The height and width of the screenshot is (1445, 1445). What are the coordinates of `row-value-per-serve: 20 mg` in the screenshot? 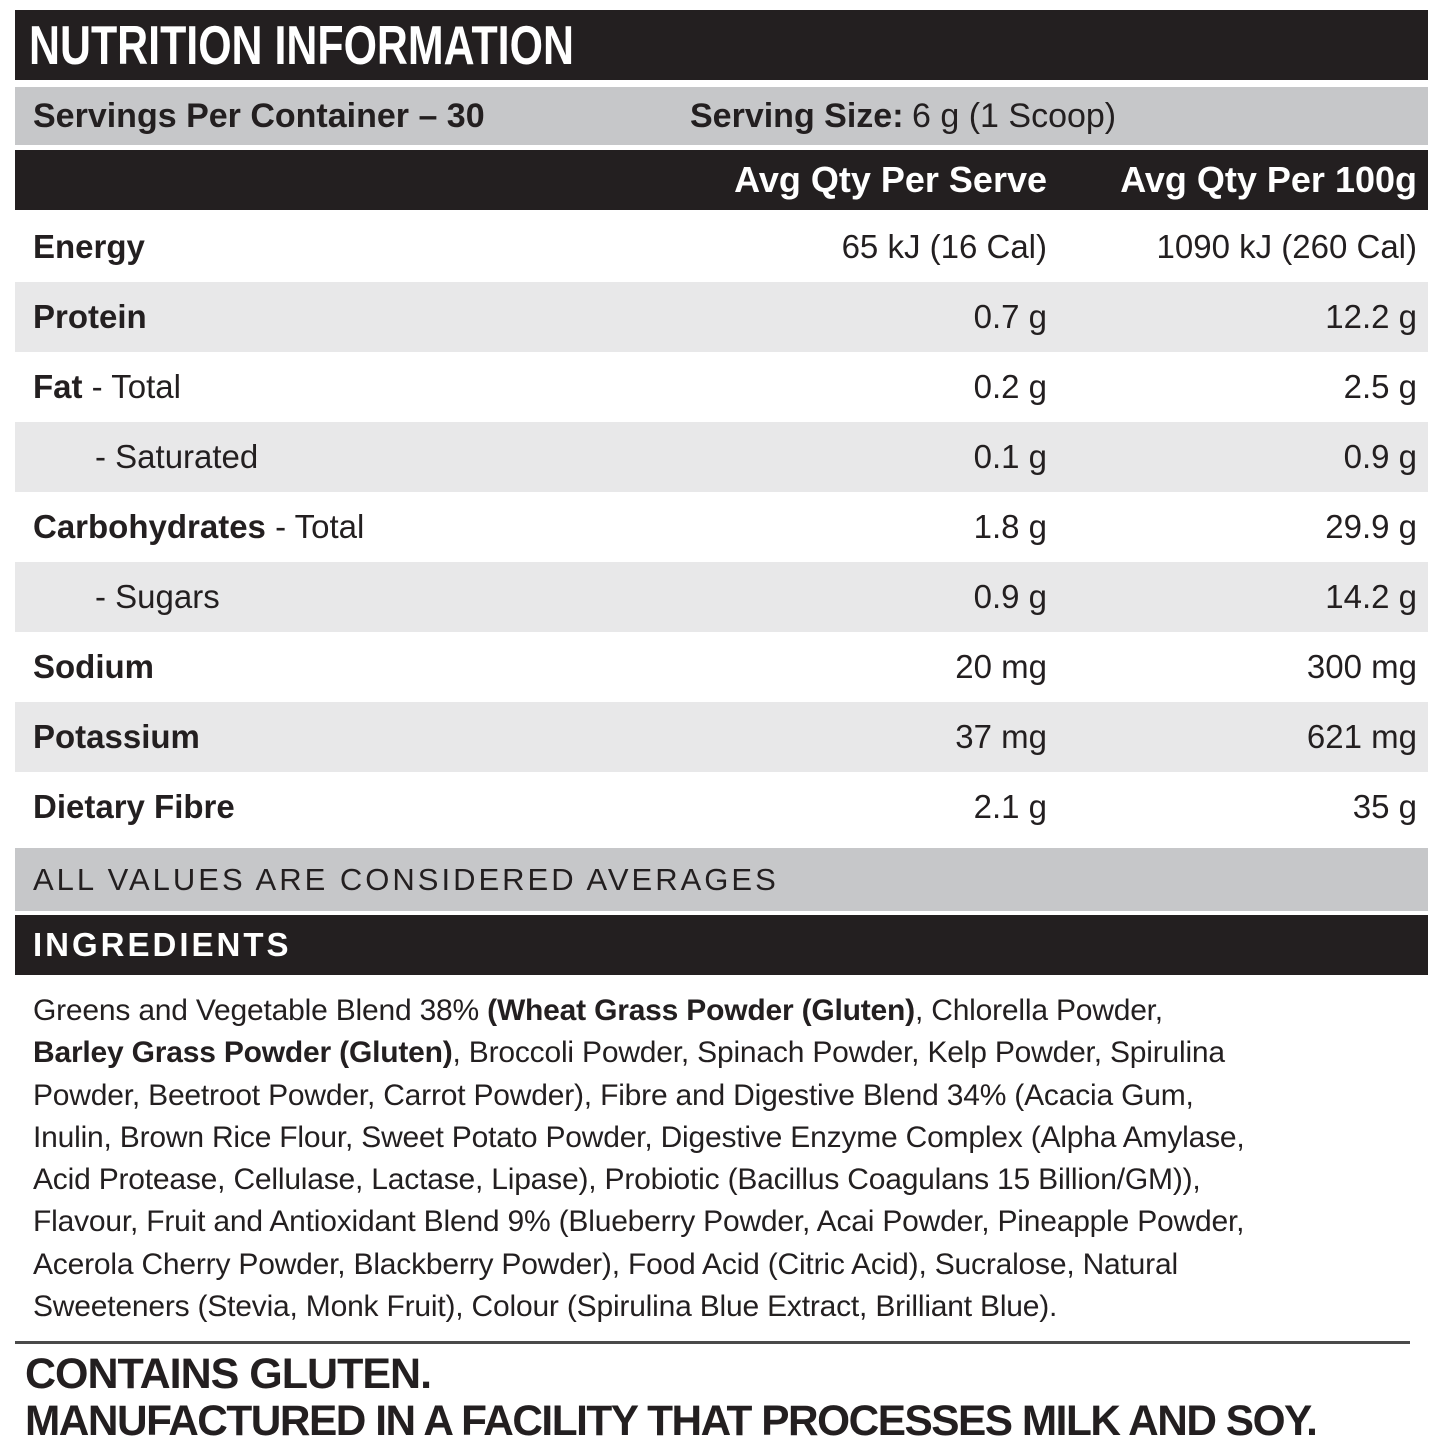 It's located at (1001, 666).